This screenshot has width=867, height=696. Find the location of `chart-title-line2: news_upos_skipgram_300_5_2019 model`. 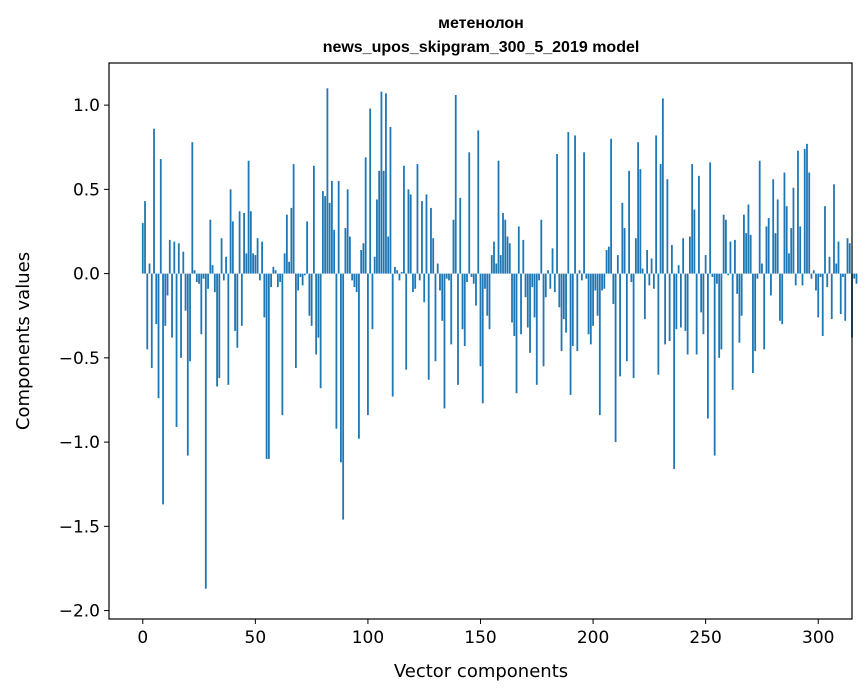

chart-title-line2: news_upos_skipgram_300_5_2019 model is located at coordinates (481, 47).